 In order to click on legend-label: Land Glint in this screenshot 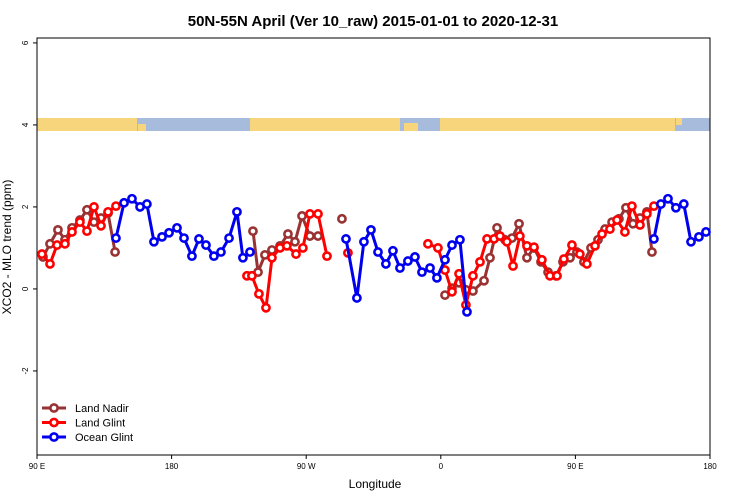, I will do `click(100, 424)`.